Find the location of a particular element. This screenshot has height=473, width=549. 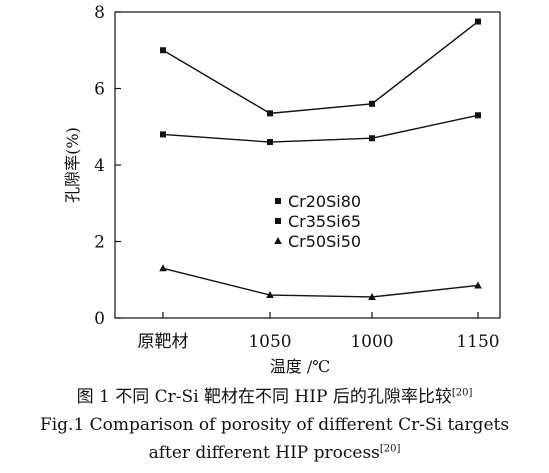

caption-zh-text: 图 1 不同 Cr-Si 靶材在不同 HIP 后的孔隙率比较 is located at coordinates (264, 397).